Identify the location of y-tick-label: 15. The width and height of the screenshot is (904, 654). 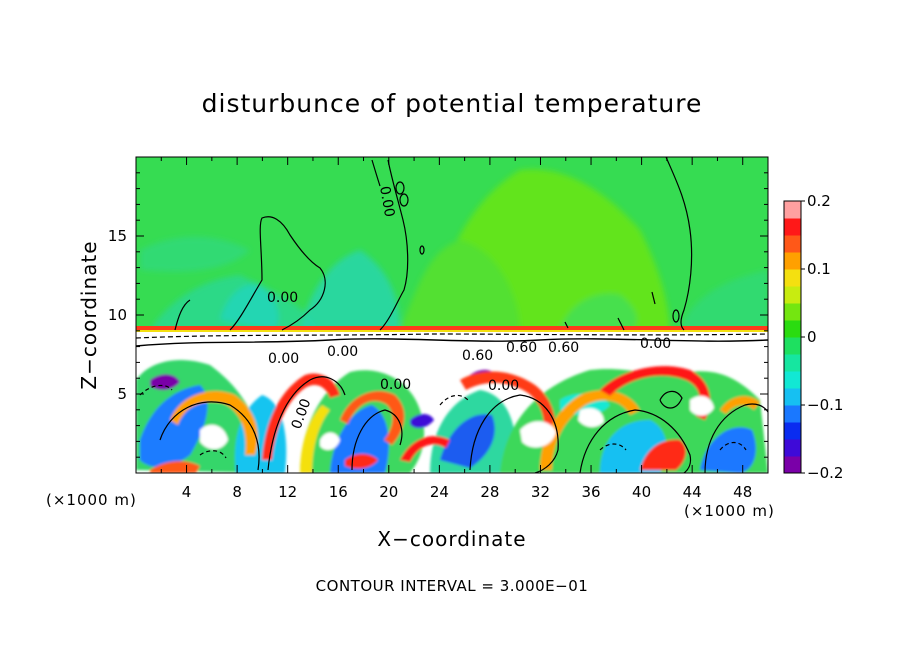
(117, 236).